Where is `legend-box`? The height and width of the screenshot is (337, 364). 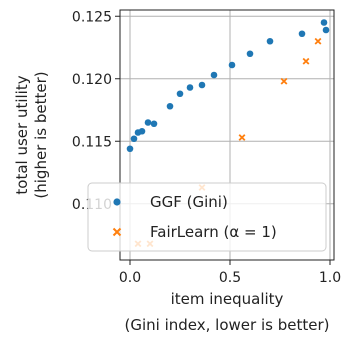 legend-box is located at coordinates (207, 217).